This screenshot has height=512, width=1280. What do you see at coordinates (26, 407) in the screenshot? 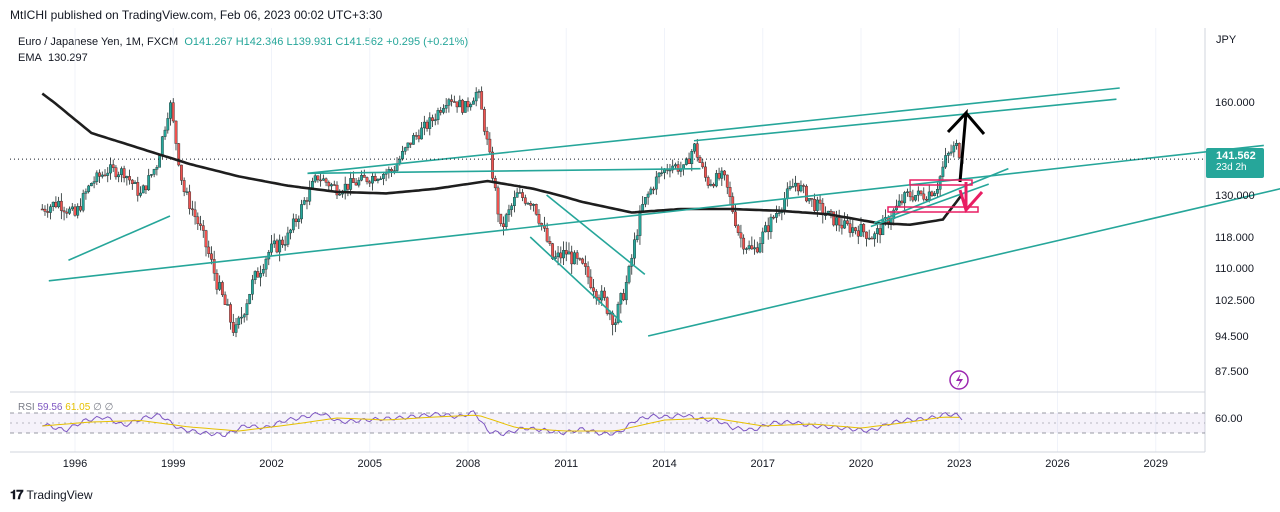
I see `rsi-label: RSI` at bounding box center [26, 407].